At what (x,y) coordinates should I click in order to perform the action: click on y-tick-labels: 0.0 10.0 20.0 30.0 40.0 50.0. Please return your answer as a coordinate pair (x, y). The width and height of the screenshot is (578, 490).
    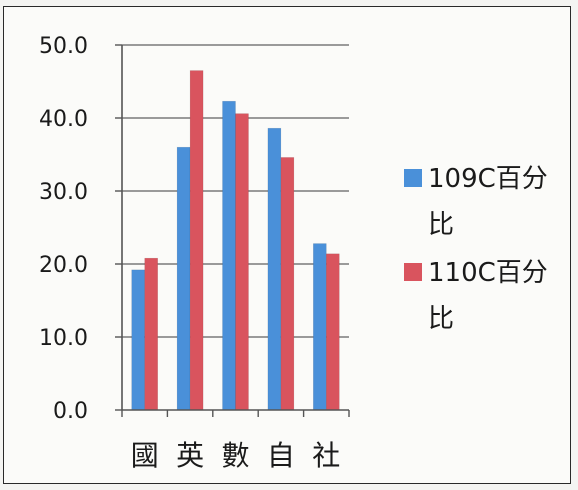
    Looking at the image, I should click on (63, 229).